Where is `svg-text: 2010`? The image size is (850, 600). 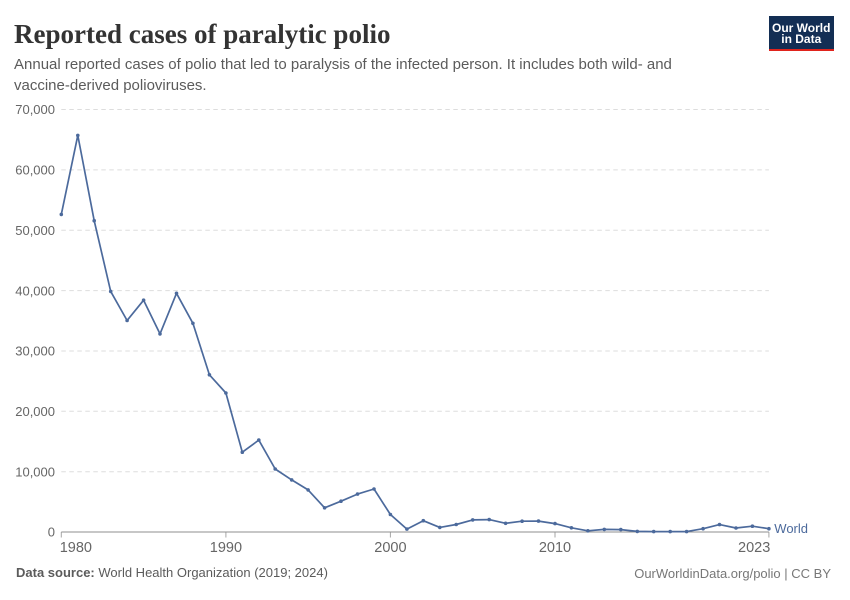
svg-text: 2010 is located at coordinates (555, 548).